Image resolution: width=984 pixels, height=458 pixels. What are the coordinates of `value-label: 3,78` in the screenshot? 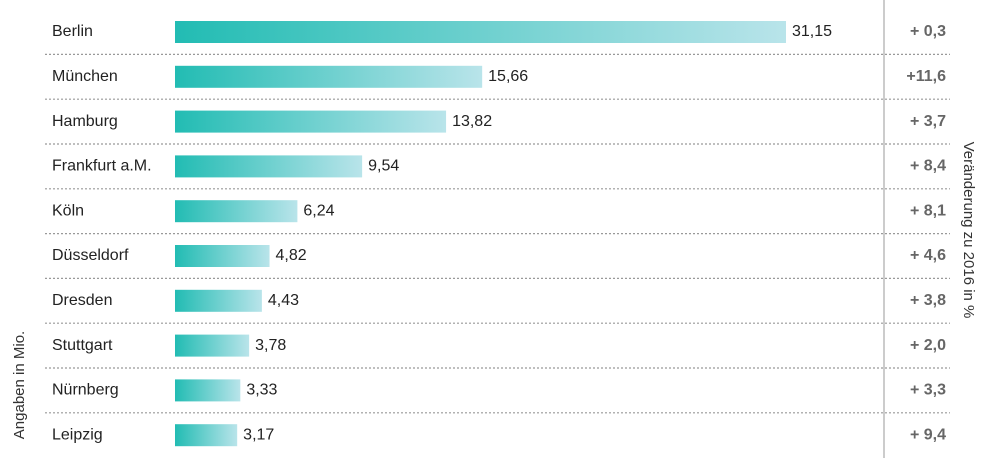 It's located at (270, 345).